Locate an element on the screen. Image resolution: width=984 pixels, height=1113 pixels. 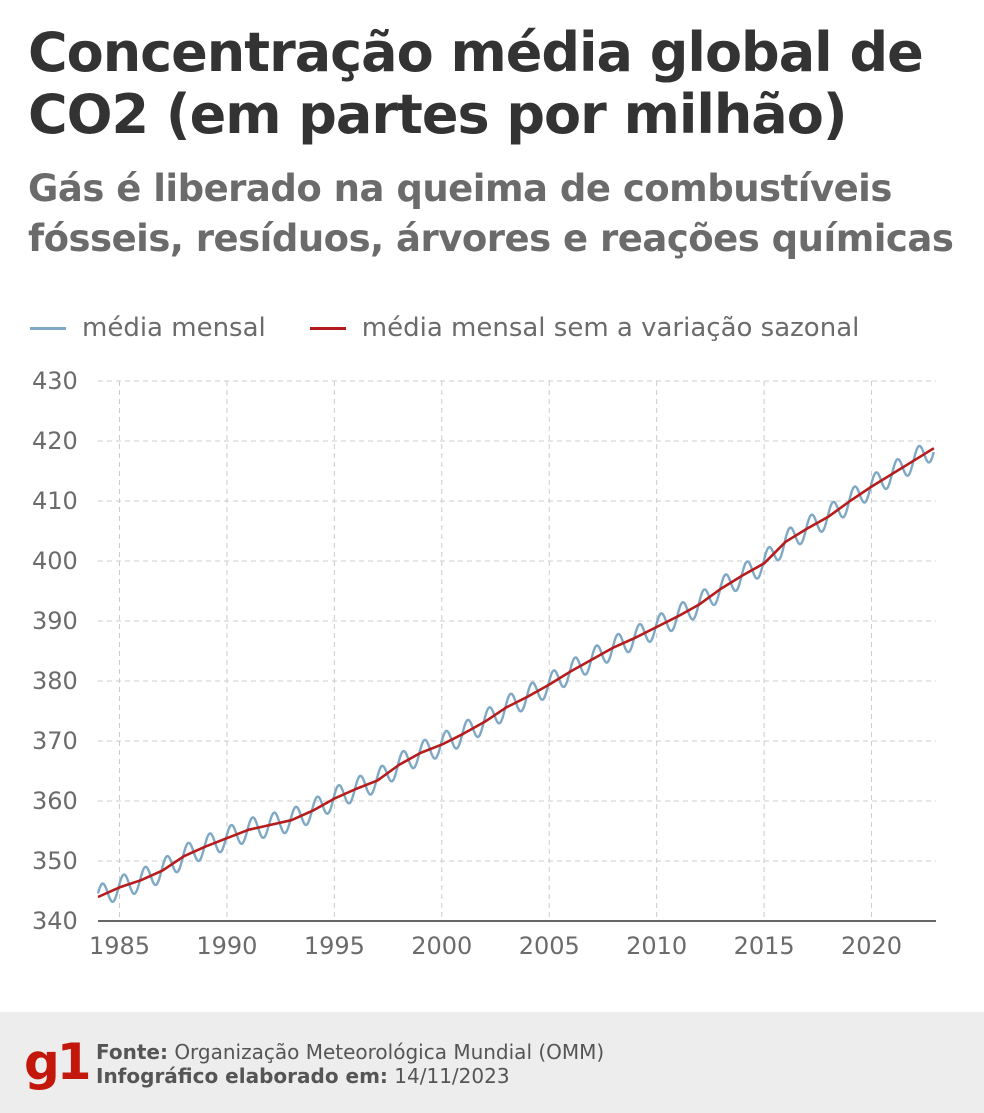
legend-swatch-deseasonalized is located at coordinates (327, 328).